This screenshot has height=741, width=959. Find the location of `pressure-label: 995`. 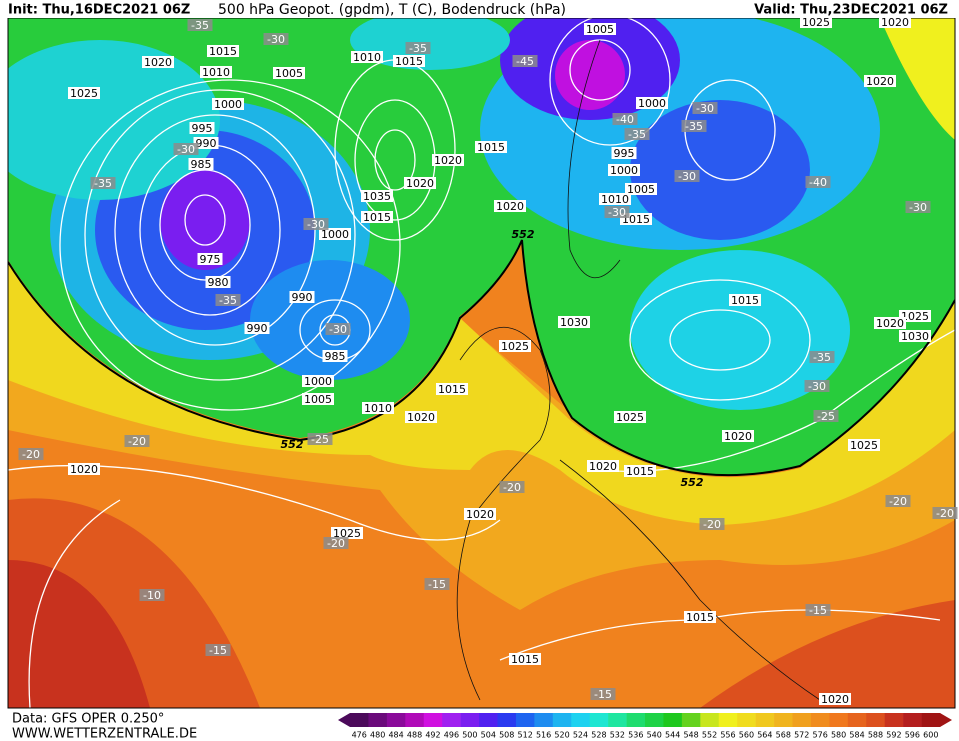

pressure-label: 995 is located at coordinates (624, 153).